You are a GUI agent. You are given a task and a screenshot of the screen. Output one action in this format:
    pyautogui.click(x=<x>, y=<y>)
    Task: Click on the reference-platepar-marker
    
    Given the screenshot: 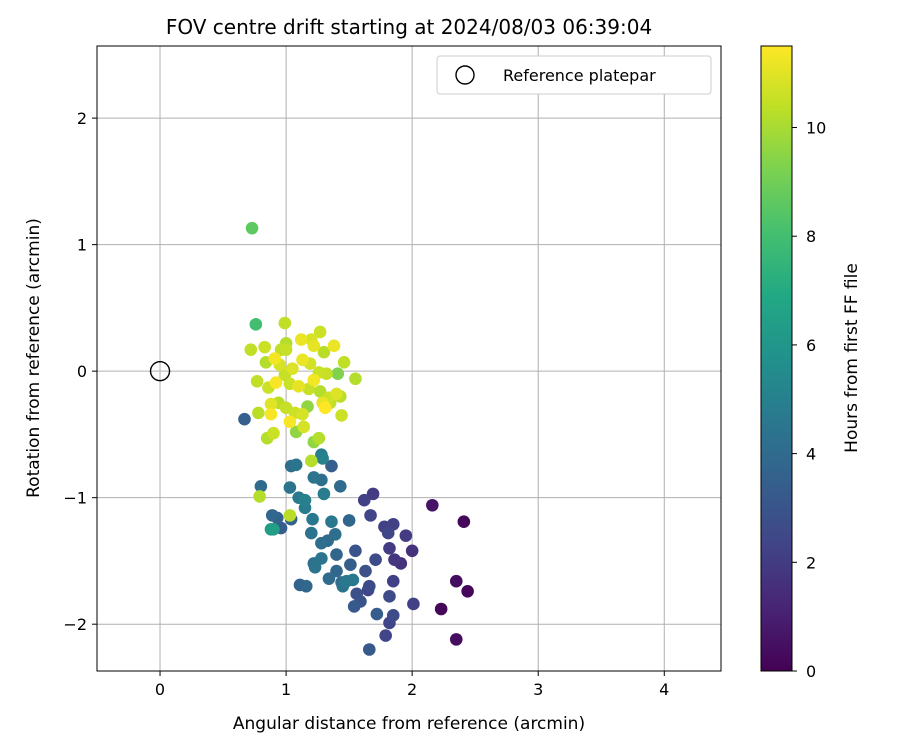 What is the action you would take?
    pyautogui.click(x=160, y=371)
    